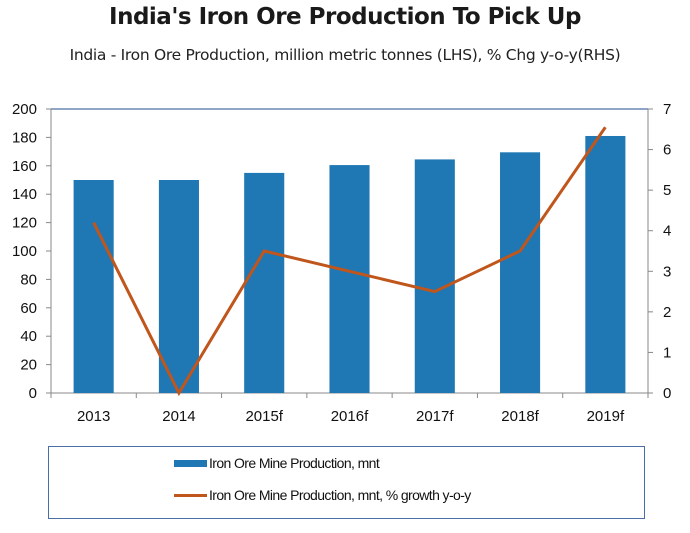 Image resolution: width=690 pixels, height=533 pixels. I want to click on right-tick-label: 1, so click(667, 352).